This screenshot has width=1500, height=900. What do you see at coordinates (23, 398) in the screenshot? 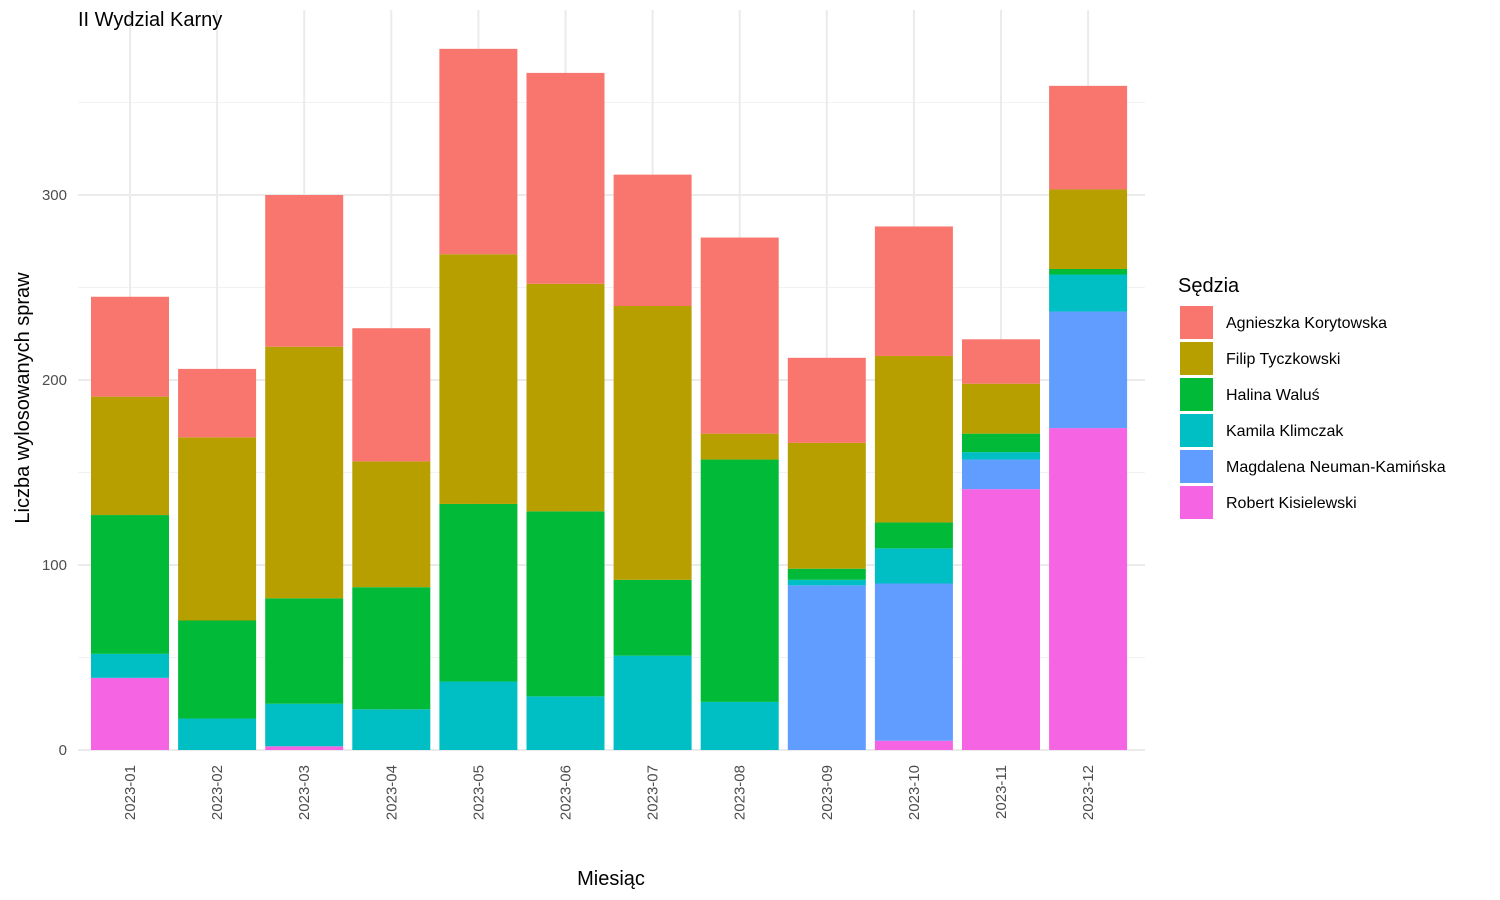
I see `y-axis-title: Liczba wylosowanych spraw` at bounding box center [23, 398].